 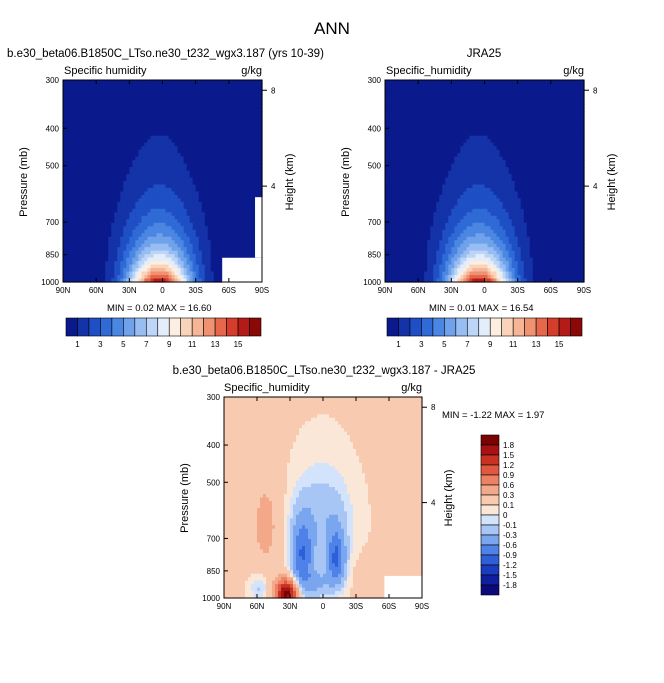 What do you see at coordinates (332, 28) in the screenshot?
I see `figure-title: ANN` at bounding box center [332, 28].